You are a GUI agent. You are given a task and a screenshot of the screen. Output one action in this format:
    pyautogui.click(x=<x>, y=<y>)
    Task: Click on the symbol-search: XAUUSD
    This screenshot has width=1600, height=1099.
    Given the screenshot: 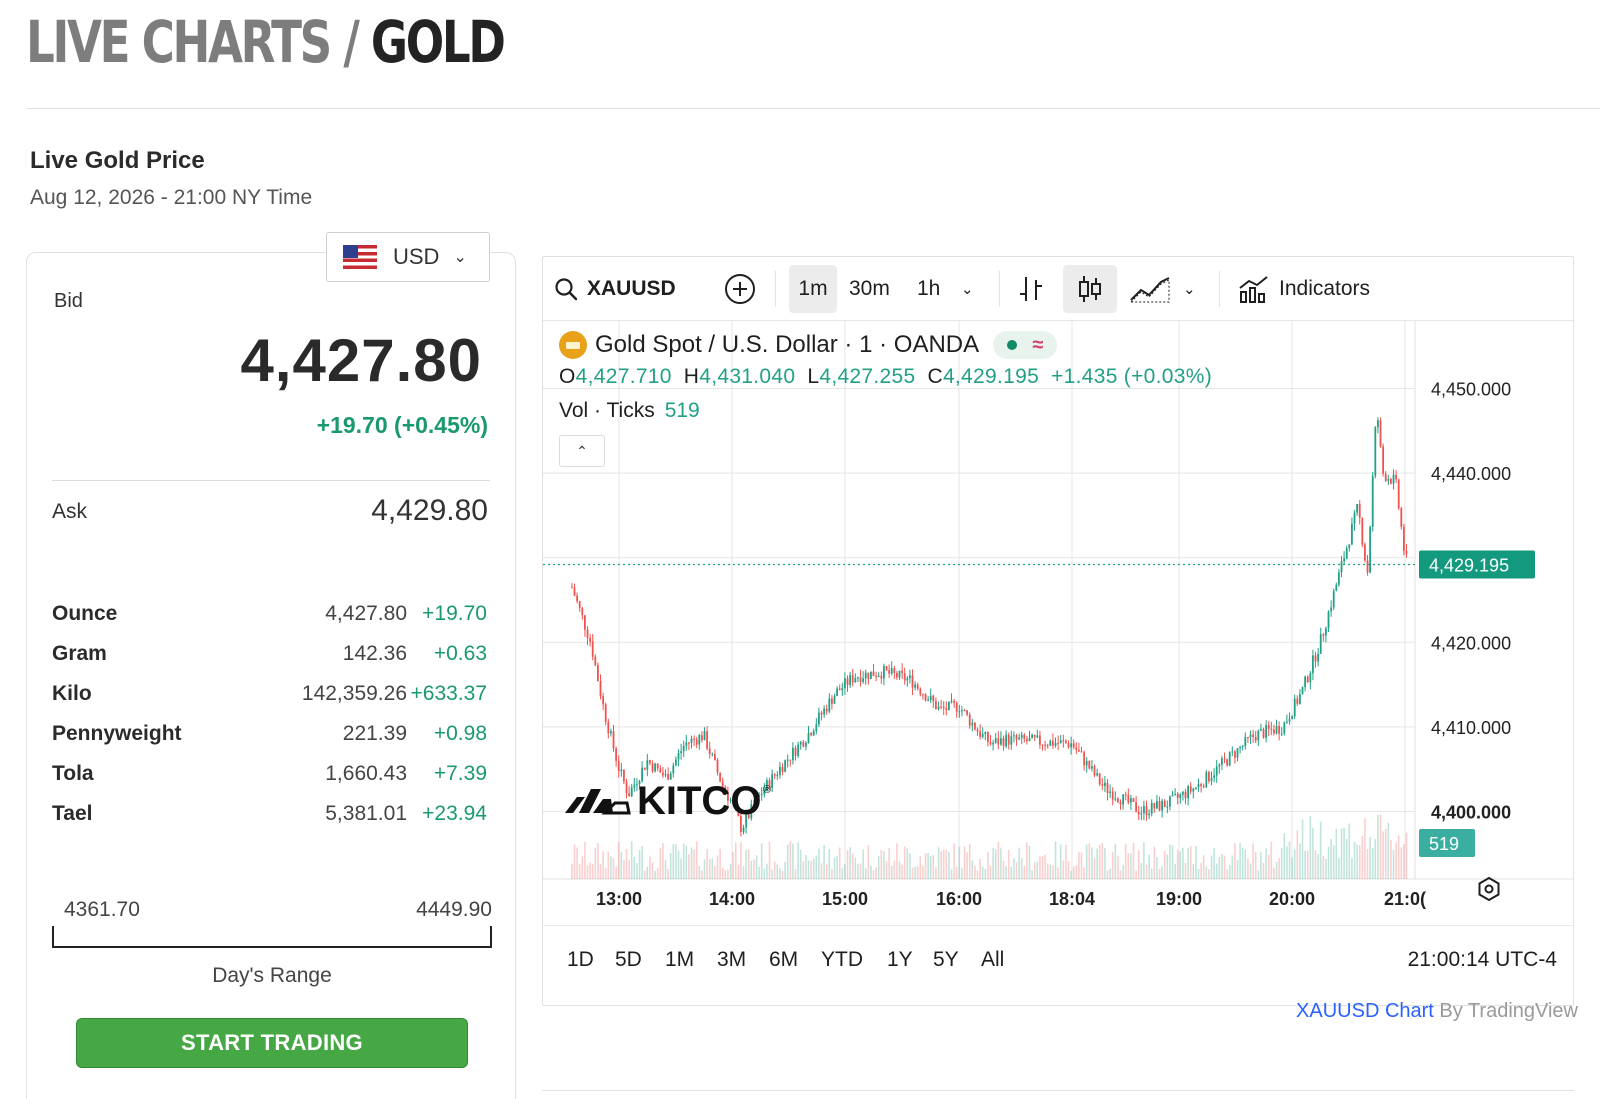 What is the action you would take?
    pyautogui.click(x=616, y=289)
    